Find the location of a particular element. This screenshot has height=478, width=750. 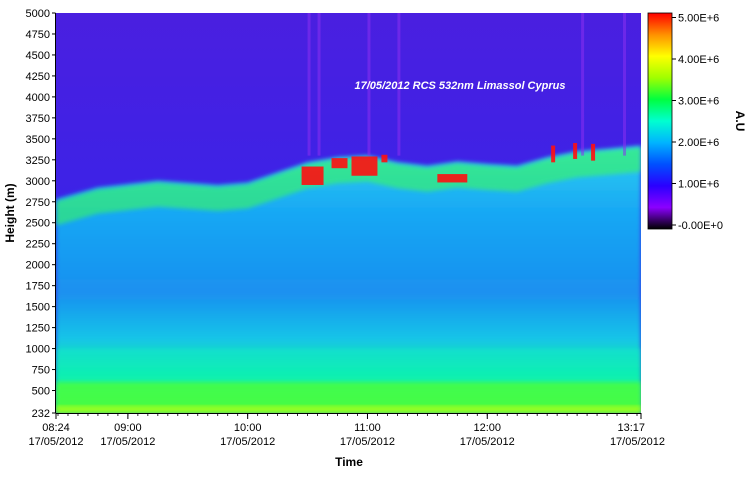

chart-title: 17/05/2012 RCS 532nm Limassol Cyprus is located at coordinates (460, 86).